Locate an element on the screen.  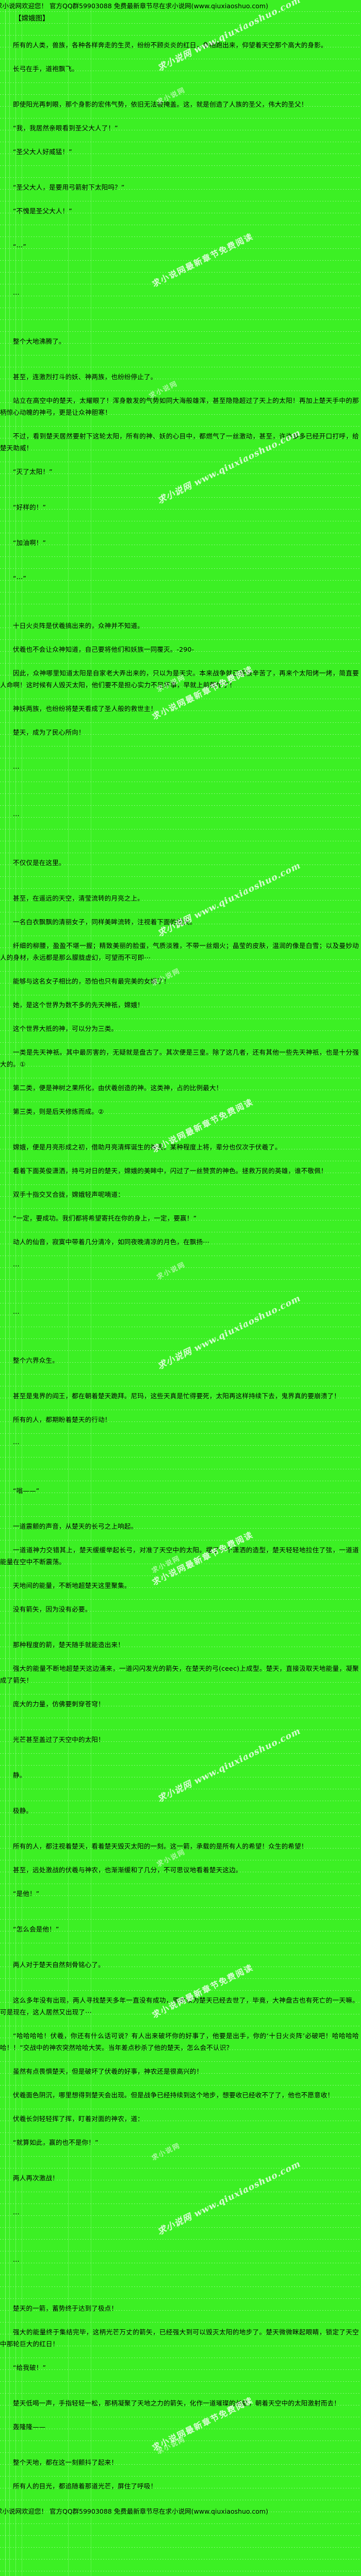
paragraph: 那种程度的箭，楚天随手就能造出来！ is located at coordinates (68, 1645).